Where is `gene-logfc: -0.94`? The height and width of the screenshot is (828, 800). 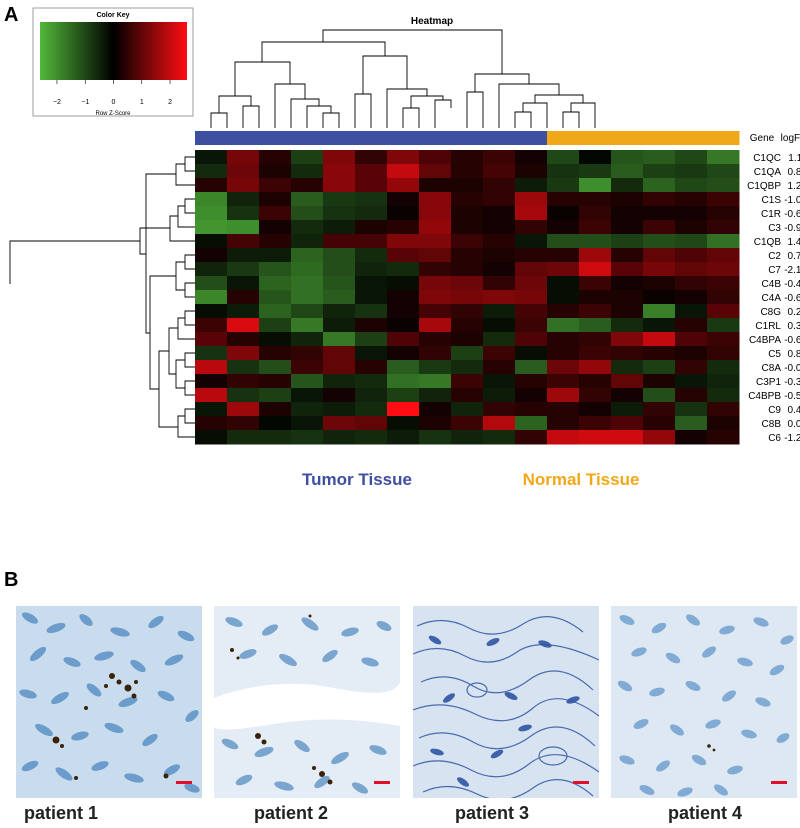
gene-logfc: -0.94 is located at coordinates (792, 228).